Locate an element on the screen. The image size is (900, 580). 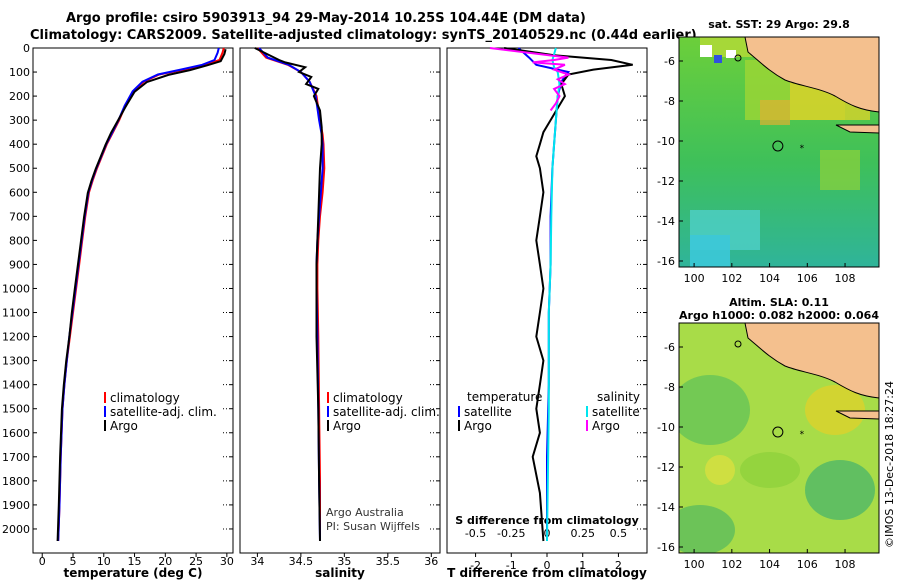
salinity-legend-label: satellite-adj. clim. is located at coordinates (386, 412).